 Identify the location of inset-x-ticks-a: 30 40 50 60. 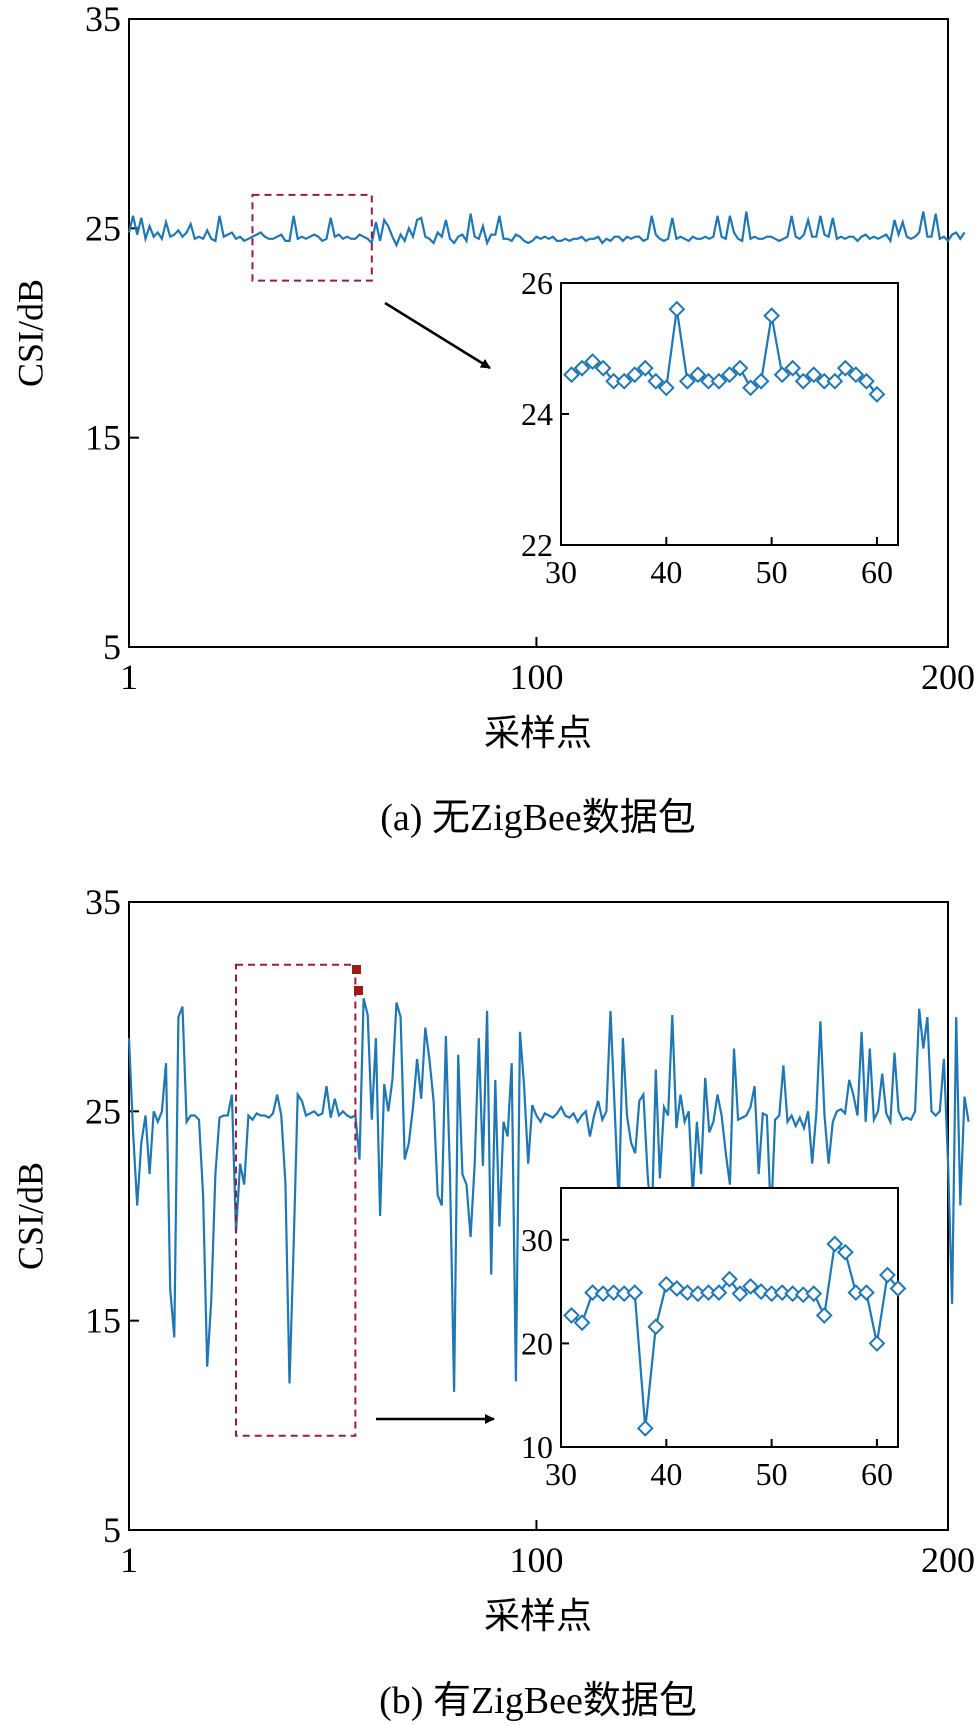
(719, 563).